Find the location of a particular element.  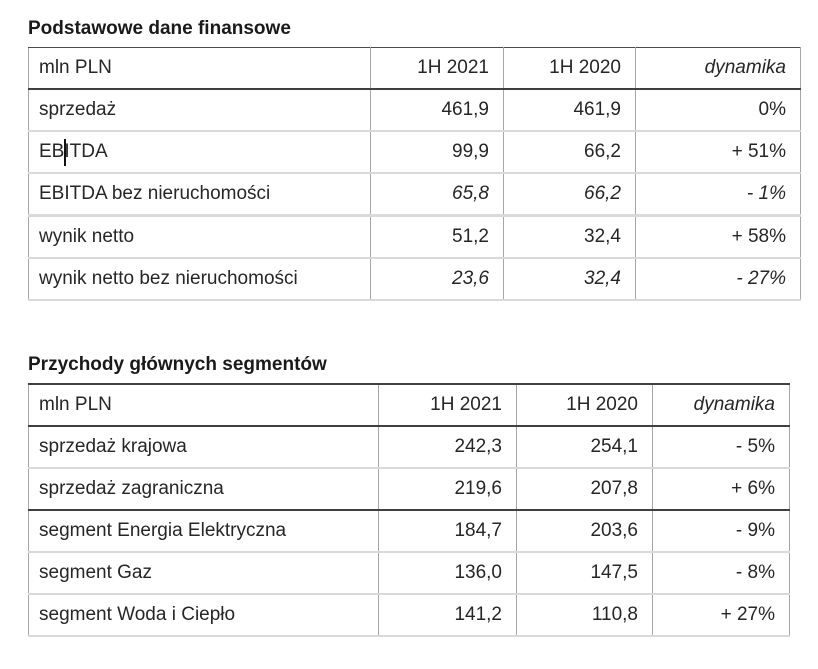

row-label: wynik netto bez nieruchomości is located at coordinates (168, 278).